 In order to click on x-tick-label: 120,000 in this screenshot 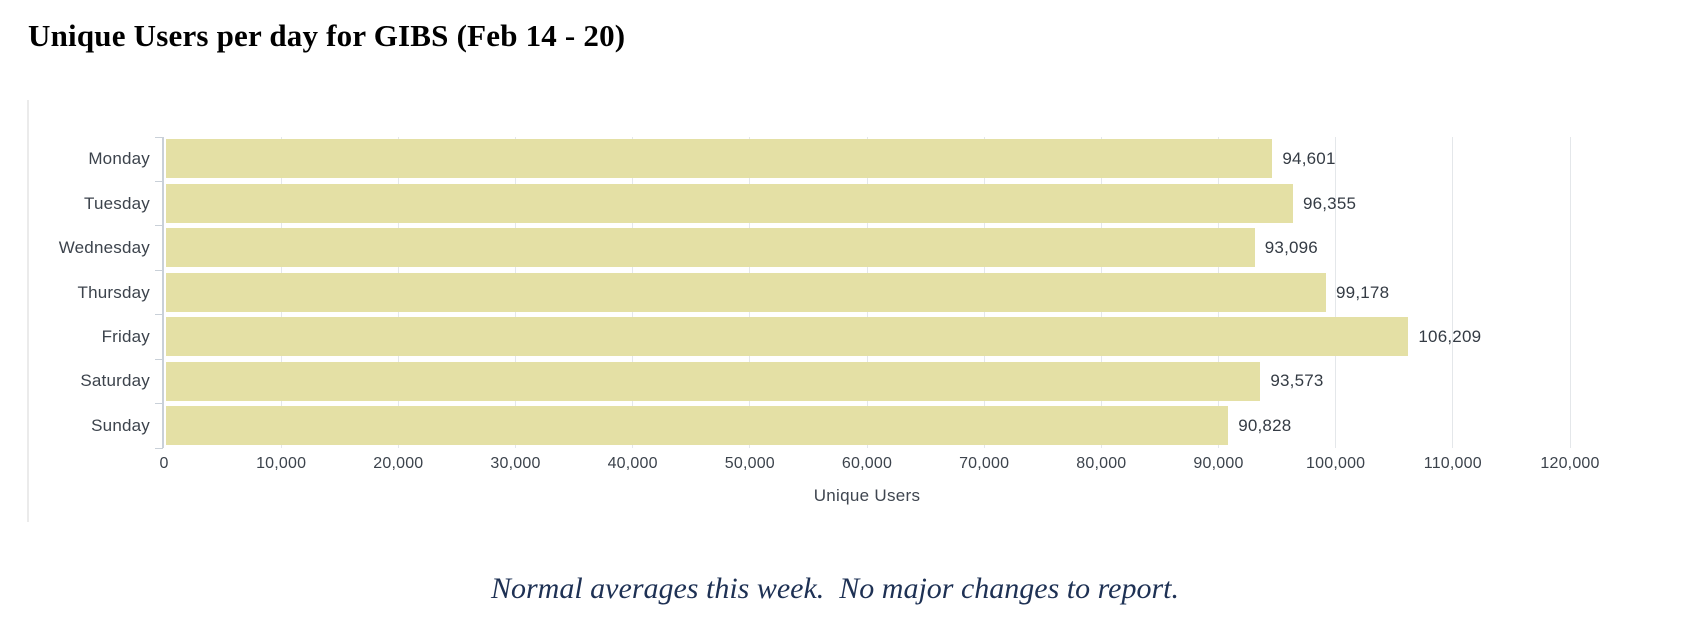, I will do `click(1570, 463)`.